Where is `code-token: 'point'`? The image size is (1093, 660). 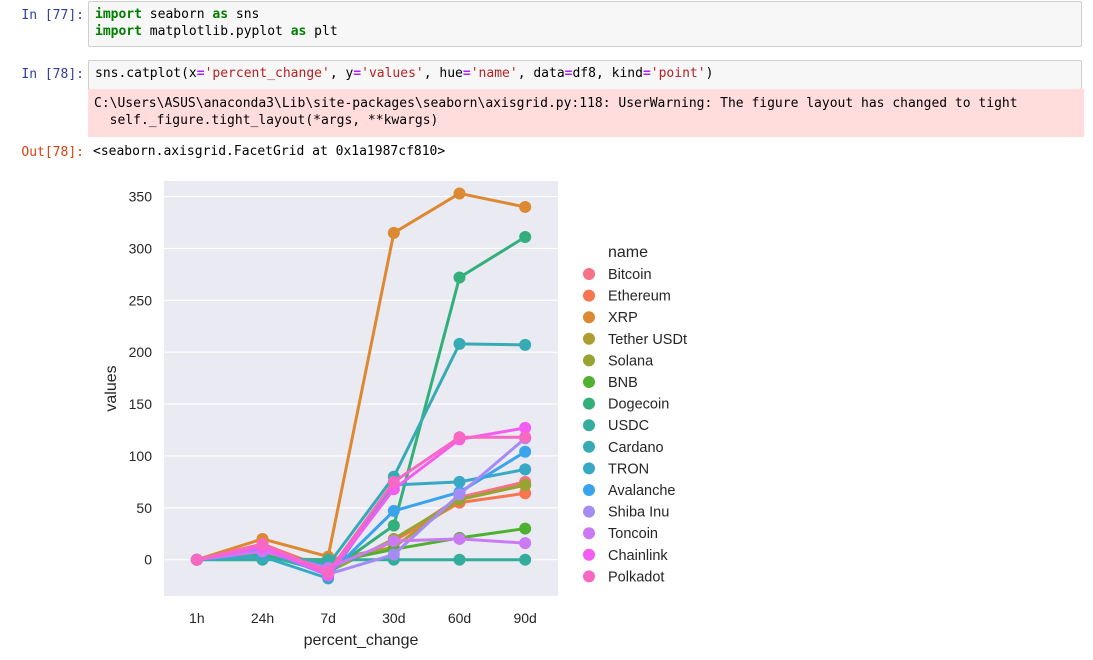
code-token: 'point' is located at coordinates (678, 73).